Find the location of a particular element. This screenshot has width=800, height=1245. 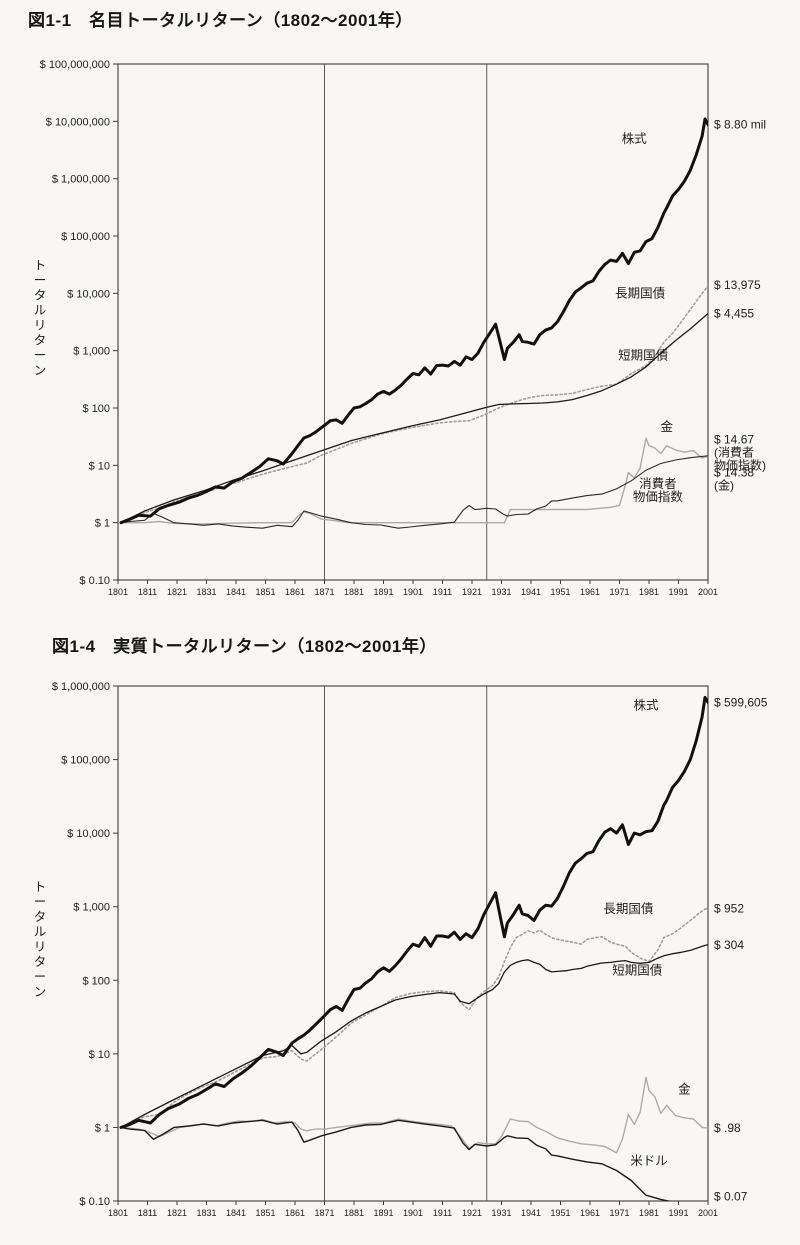

y-axis-title-char: ン is located at coordinates (40, 992).